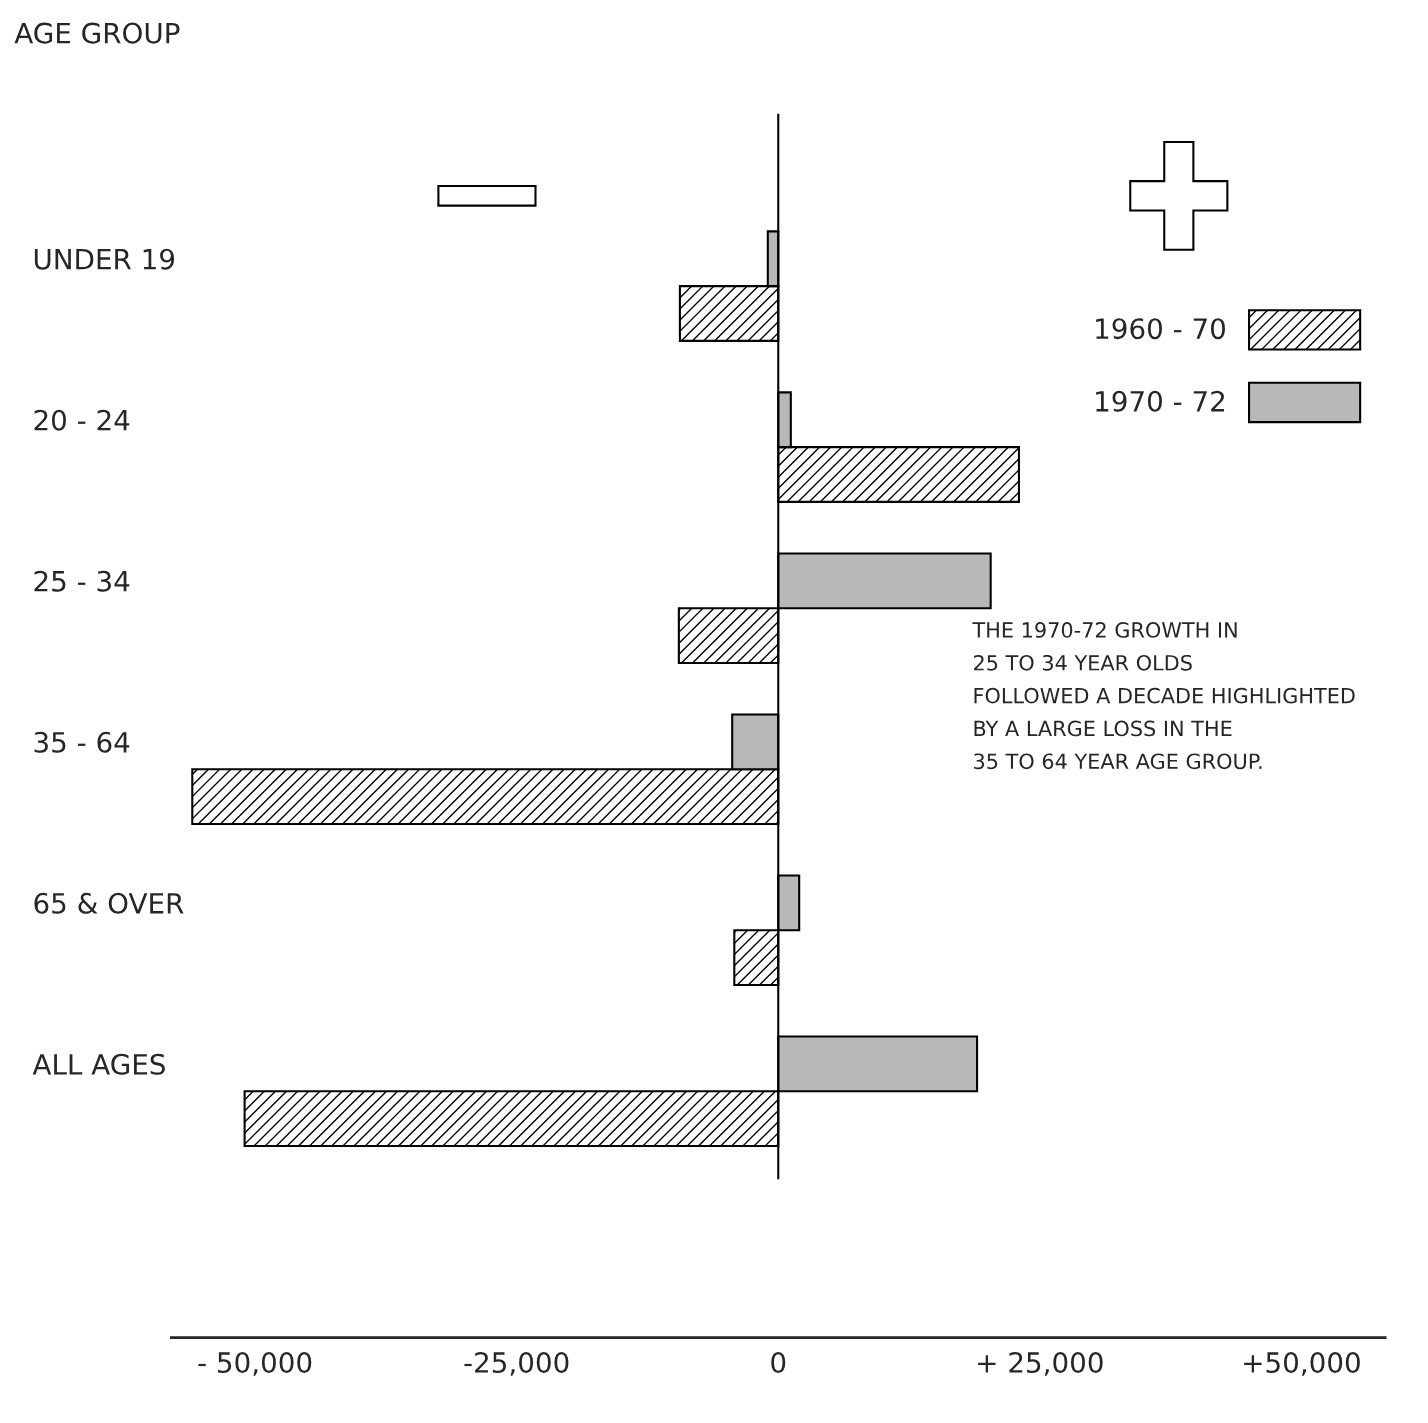  I want to click on x-tick-label: + 25,000, so click(1040, 1364).